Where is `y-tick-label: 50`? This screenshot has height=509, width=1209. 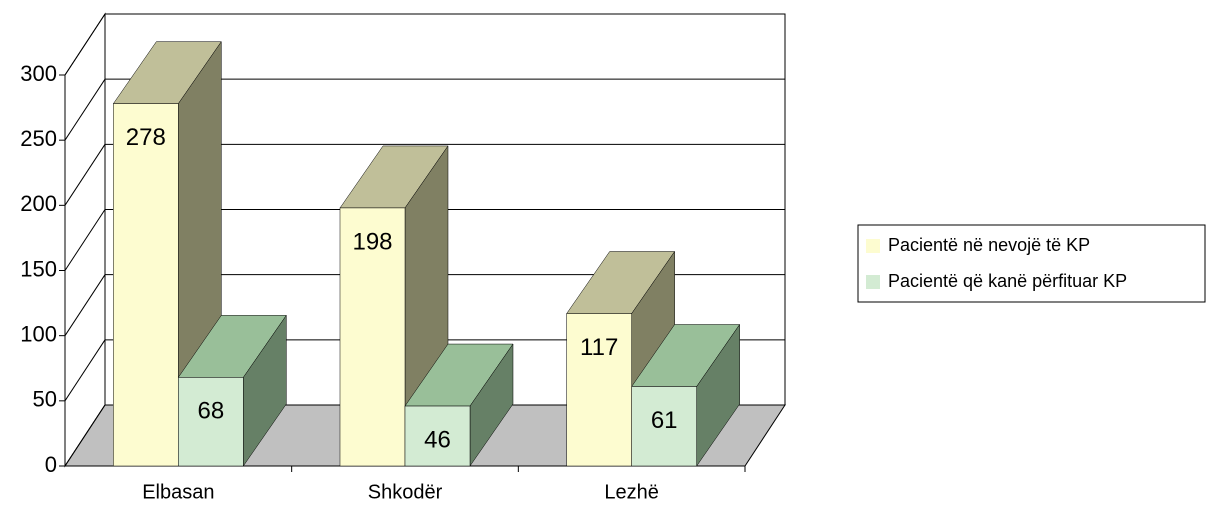 y-tick-label: 50 is located at coordinates (45, 399).